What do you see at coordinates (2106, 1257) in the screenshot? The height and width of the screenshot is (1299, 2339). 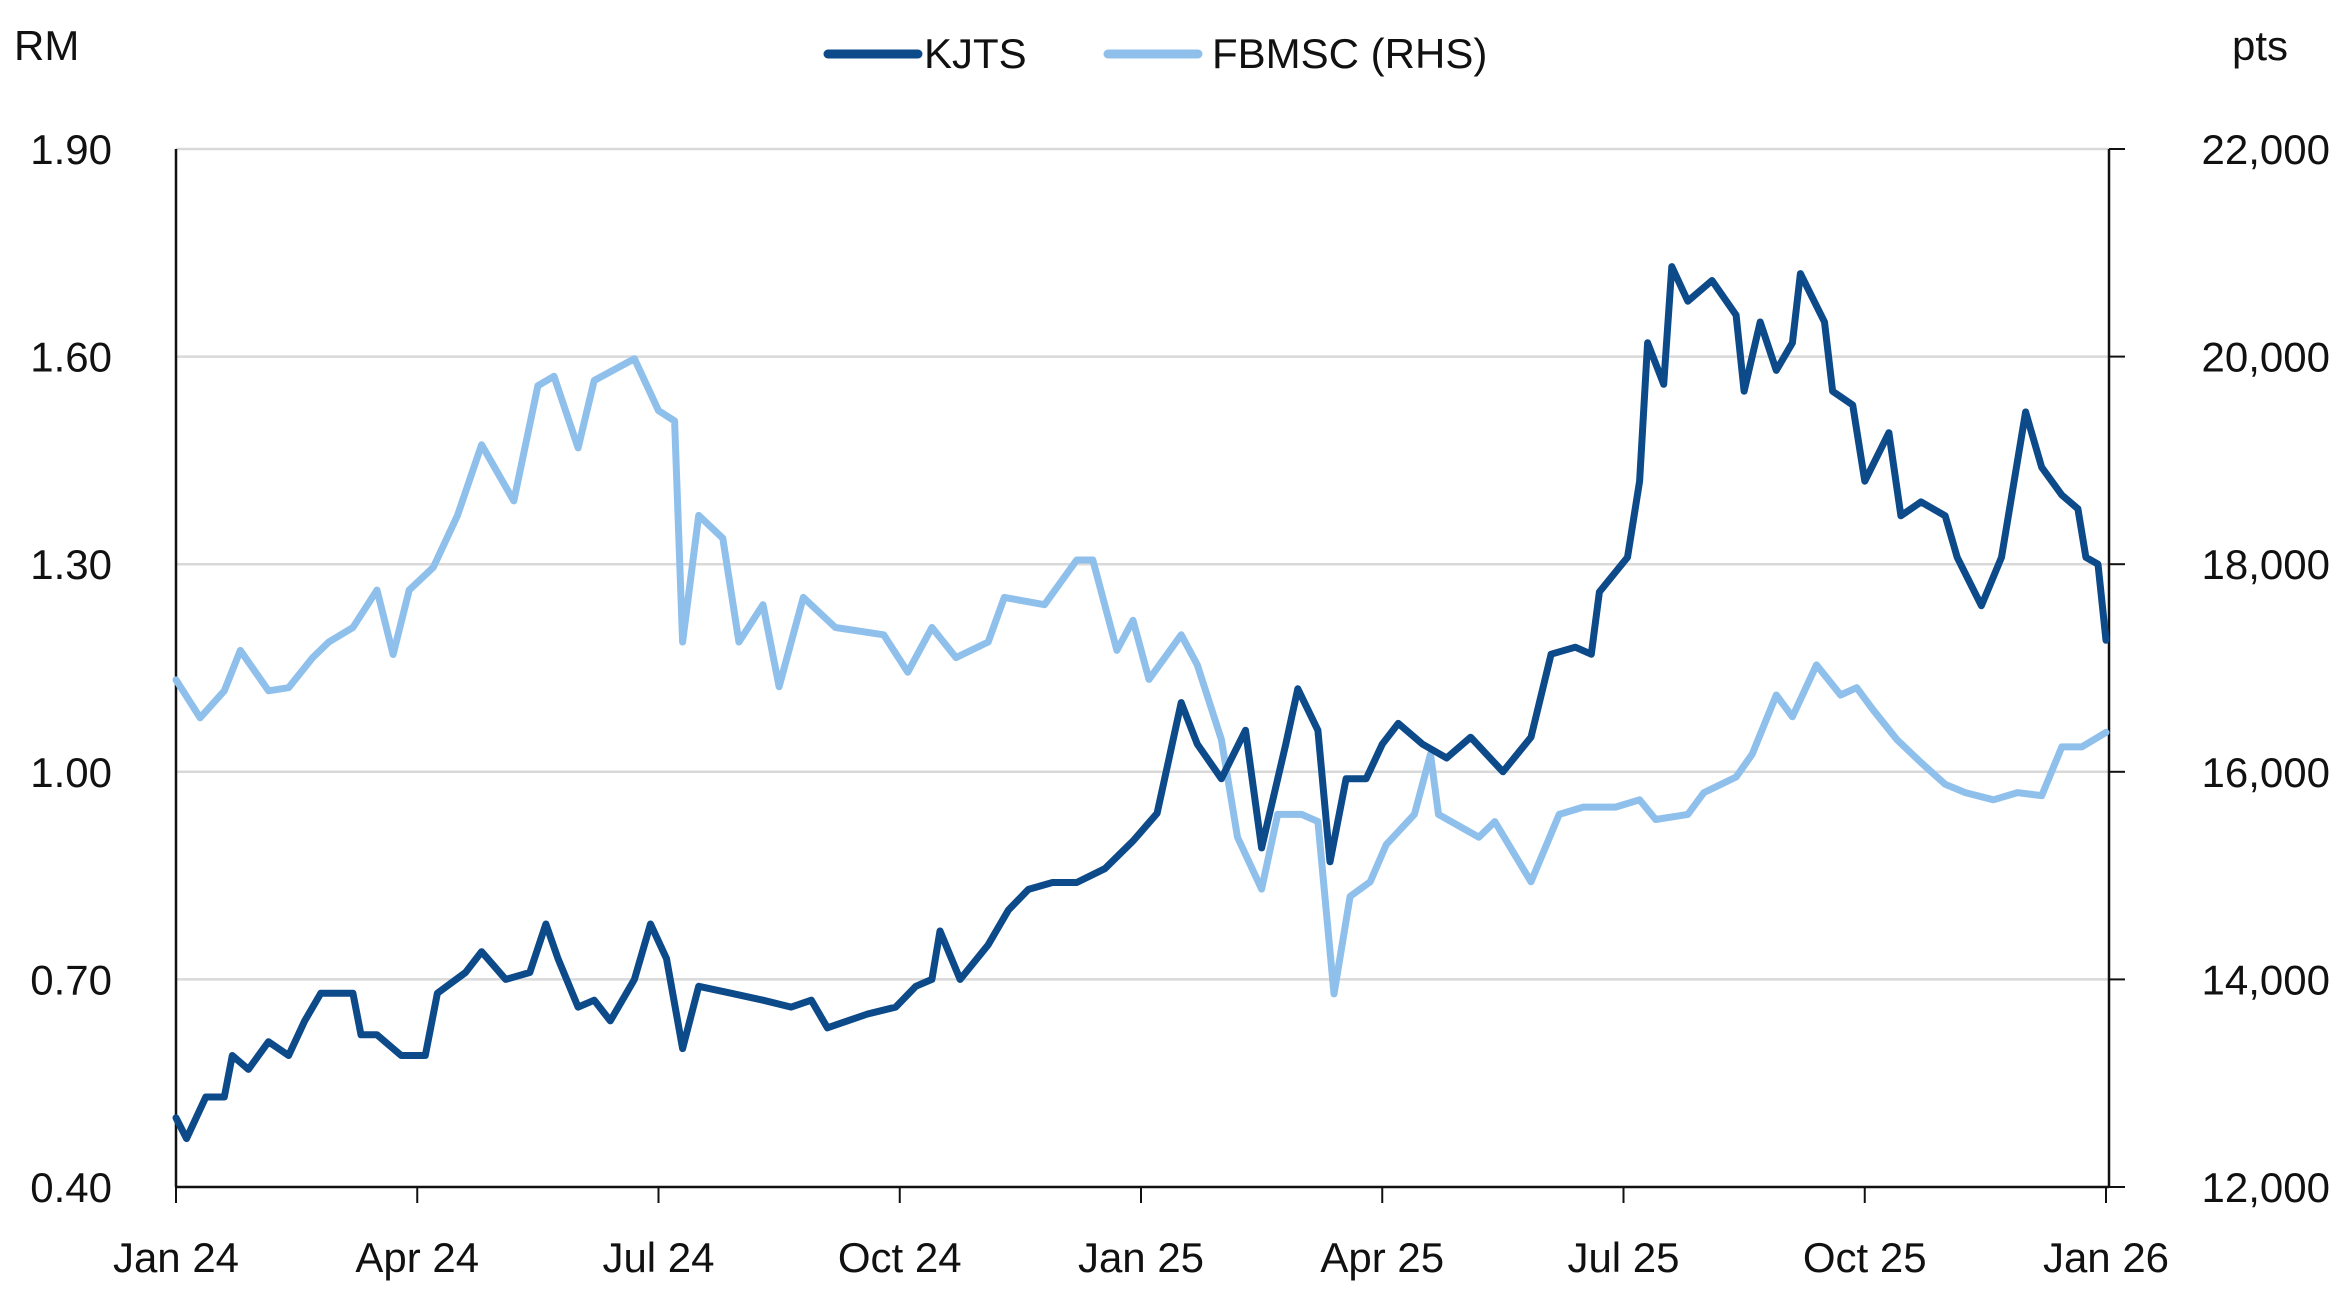 I see `x-tick-label: Jan 26` at bounding box center [2106, 1257].